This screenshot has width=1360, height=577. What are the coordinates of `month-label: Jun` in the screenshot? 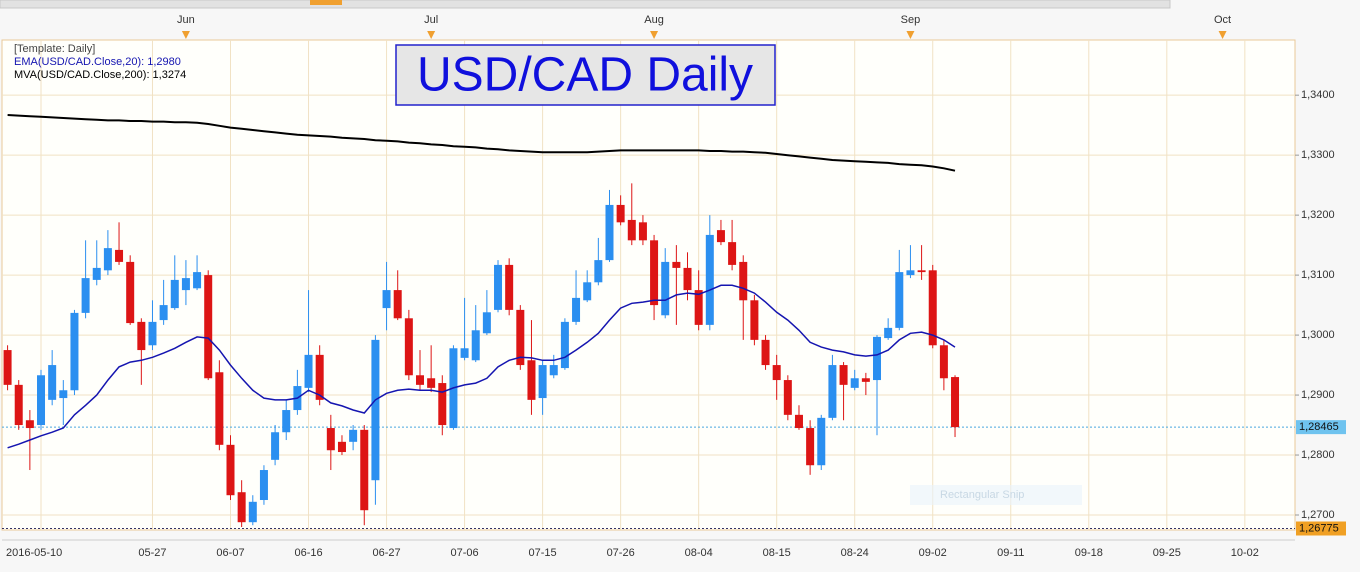 It's located at (186, 20).